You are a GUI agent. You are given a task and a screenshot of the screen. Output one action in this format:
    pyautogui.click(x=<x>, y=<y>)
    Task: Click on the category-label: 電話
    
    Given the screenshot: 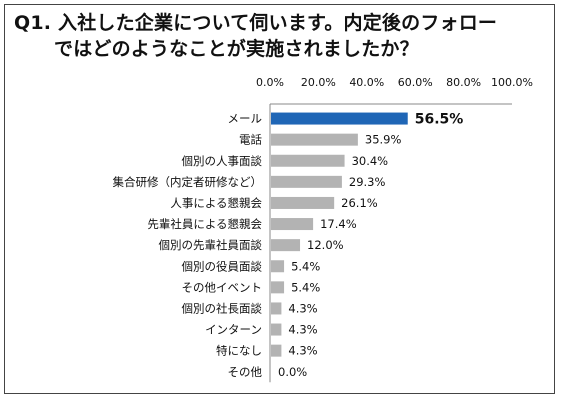 What is the action you would take?
    pyautogui.click(x=250, y=140)
    